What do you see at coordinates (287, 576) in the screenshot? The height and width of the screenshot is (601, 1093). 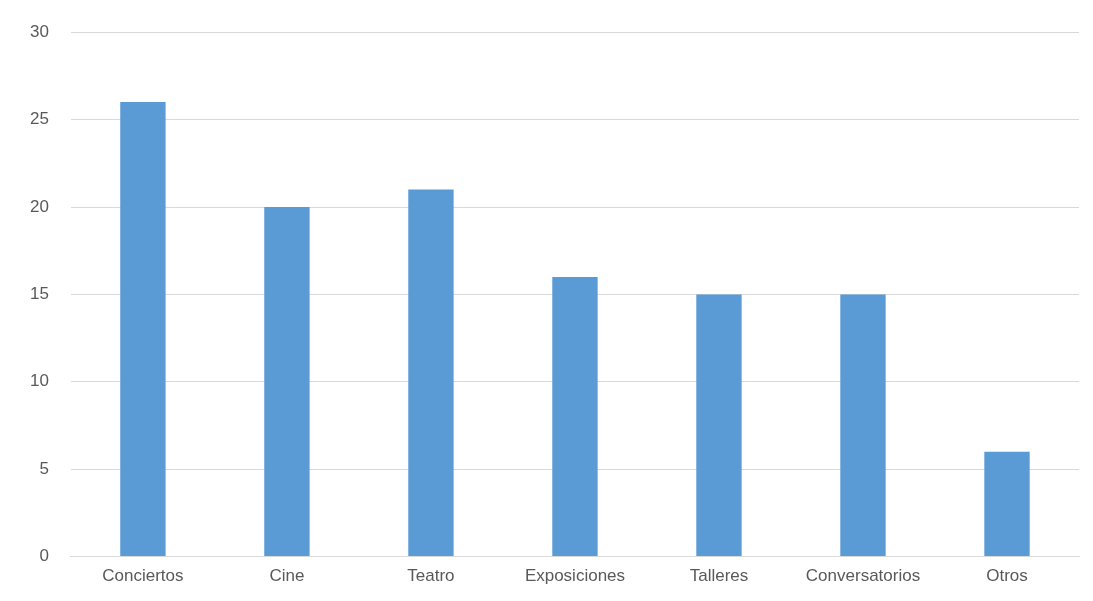 I see `x-tick-label: Cine` at bounding box center [287, 576].